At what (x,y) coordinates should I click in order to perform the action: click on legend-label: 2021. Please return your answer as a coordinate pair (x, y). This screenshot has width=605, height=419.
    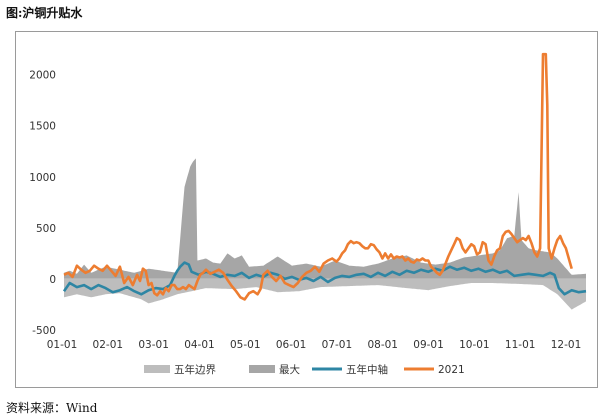
    Looking at the image, I should click on (451, 370).